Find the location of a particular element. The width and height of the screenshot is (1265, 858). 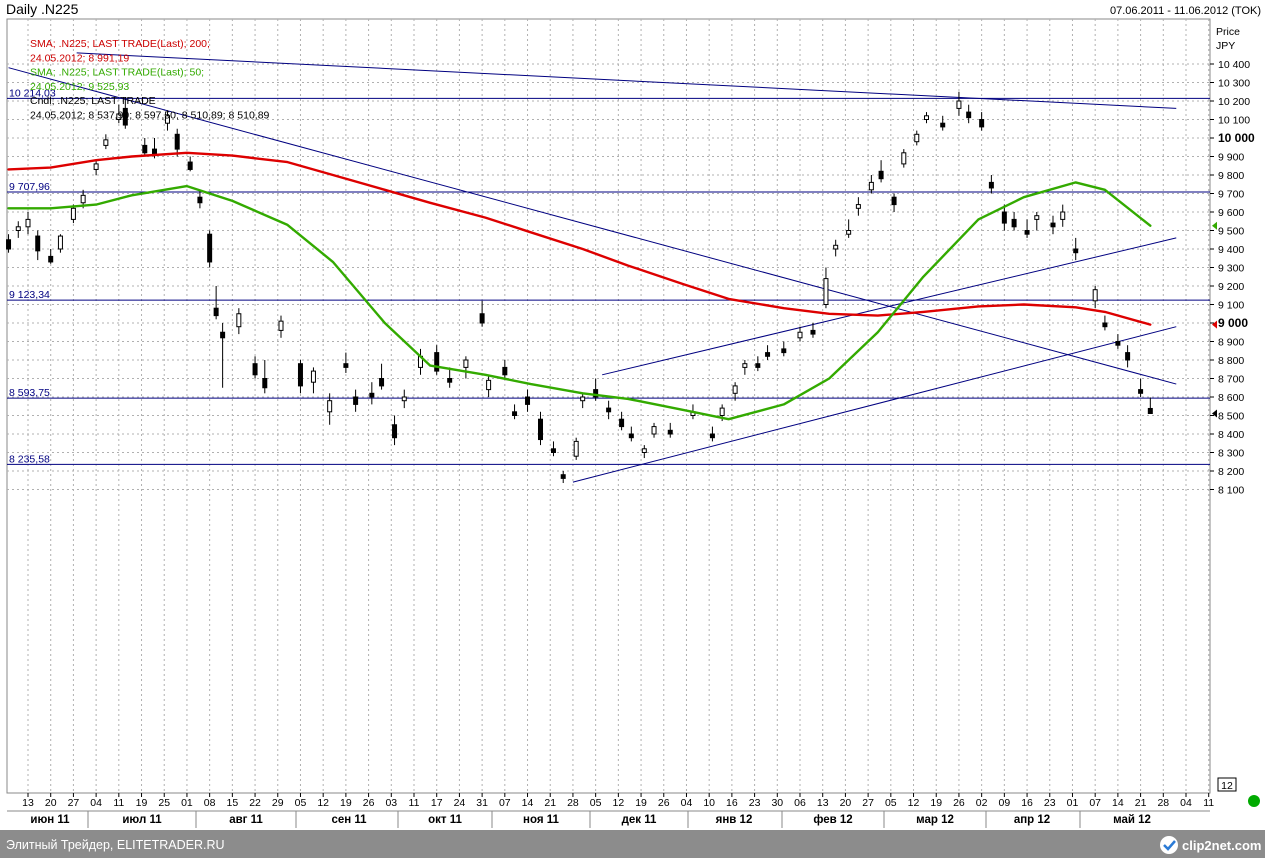

legend-entry: SMA; .N225; LAST TRADE(Last); 50; is located at coordinates (117, 73).